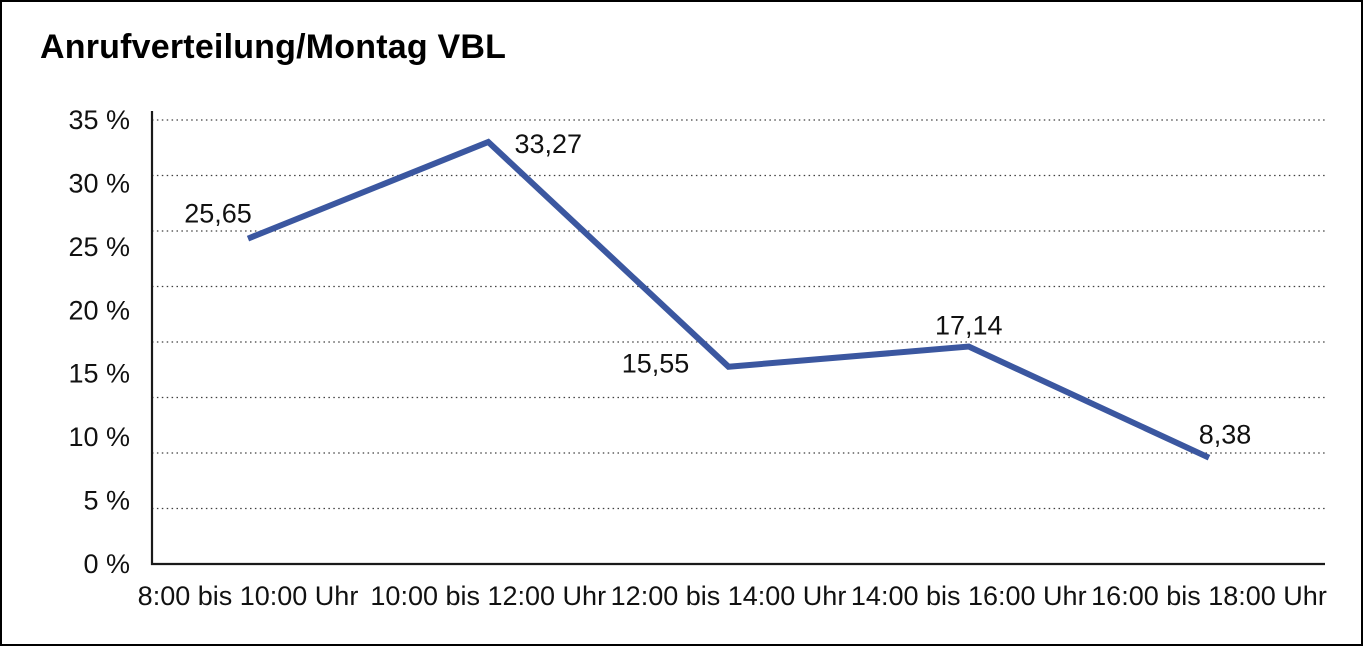 Image resolution: width=1363 pixels, height=646 pixels. Describe the element at coordinates (548, 144) in the screenshot. I see `data-point-label: 33,27` at that location.